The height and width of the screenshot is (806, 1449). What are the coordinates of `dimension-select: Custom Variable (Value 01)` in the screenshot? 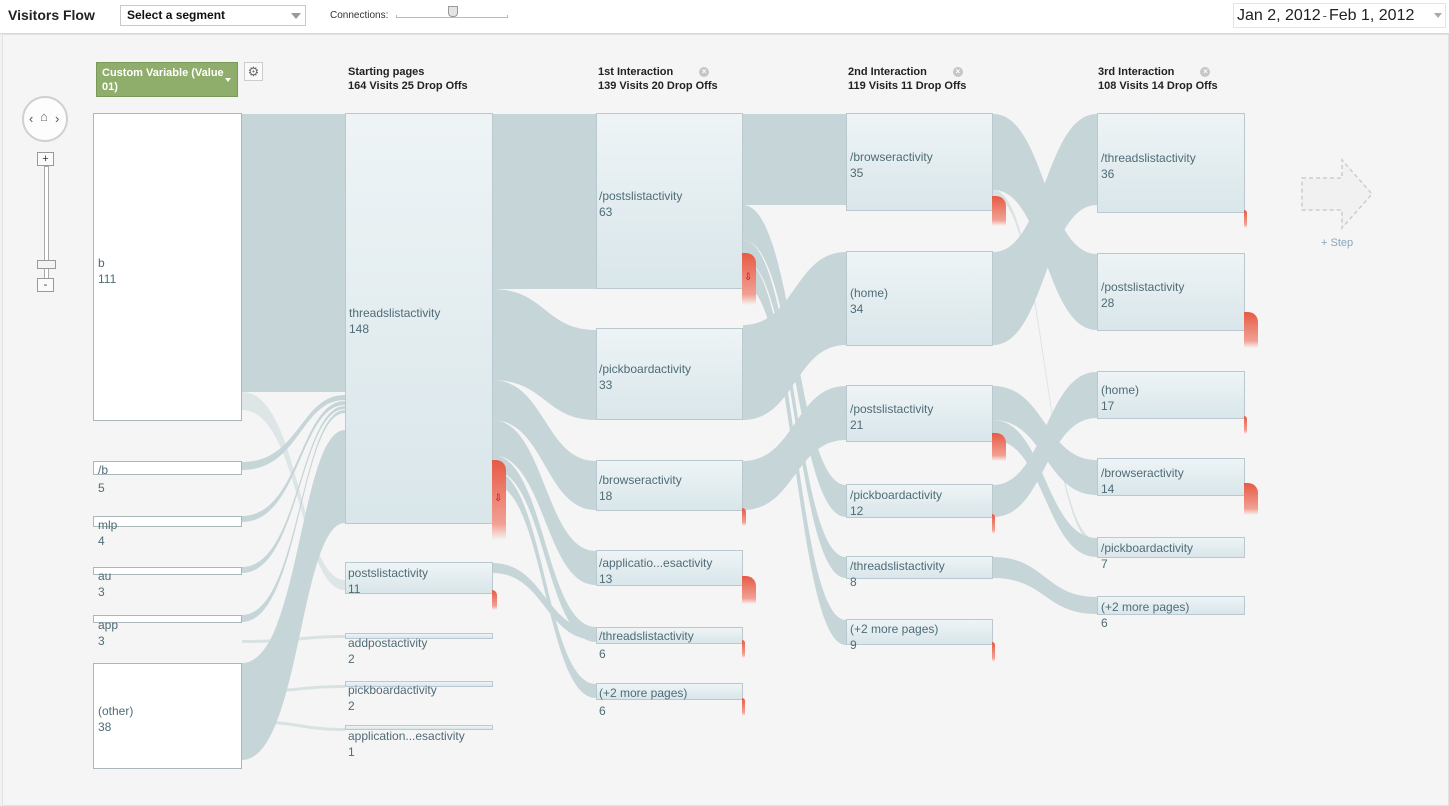 It's located at (167, 79).